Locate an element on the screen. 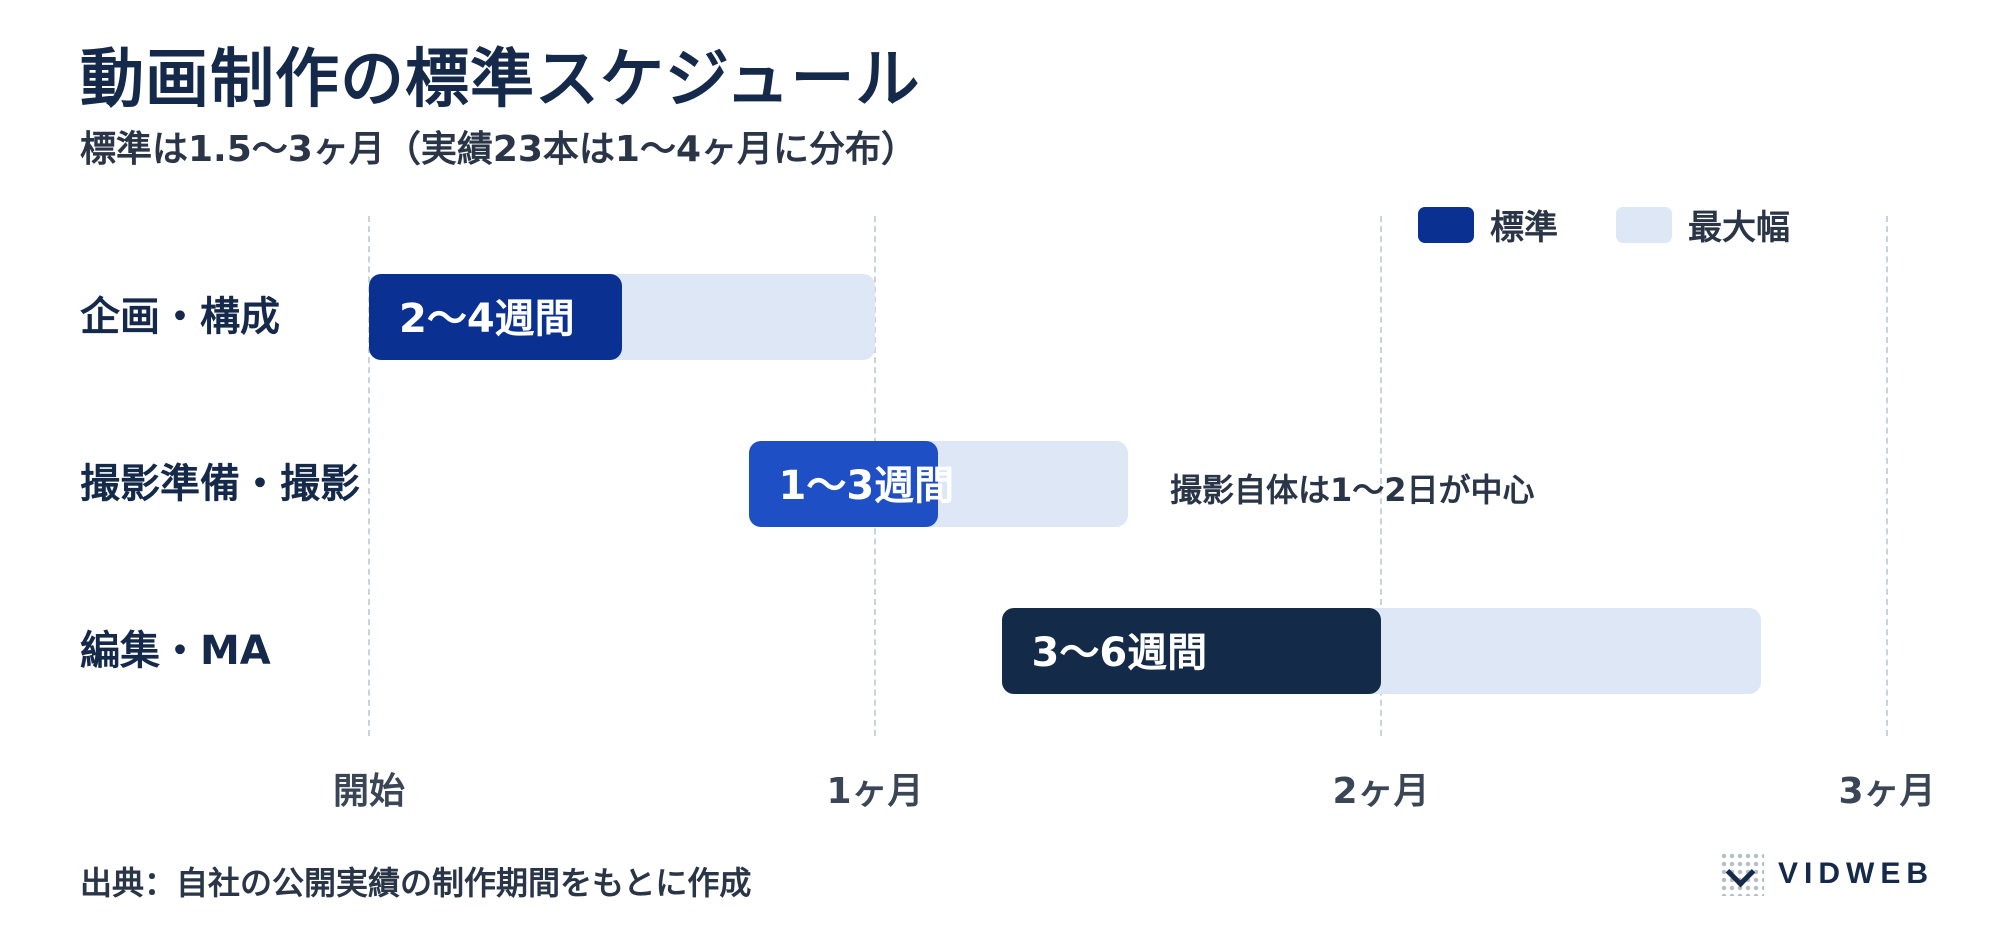 This screenshot has width=2000, height=933. source-note: 出典：自社の公開実績の制作期間をもとに作成 is located at coordinates (416, 883).